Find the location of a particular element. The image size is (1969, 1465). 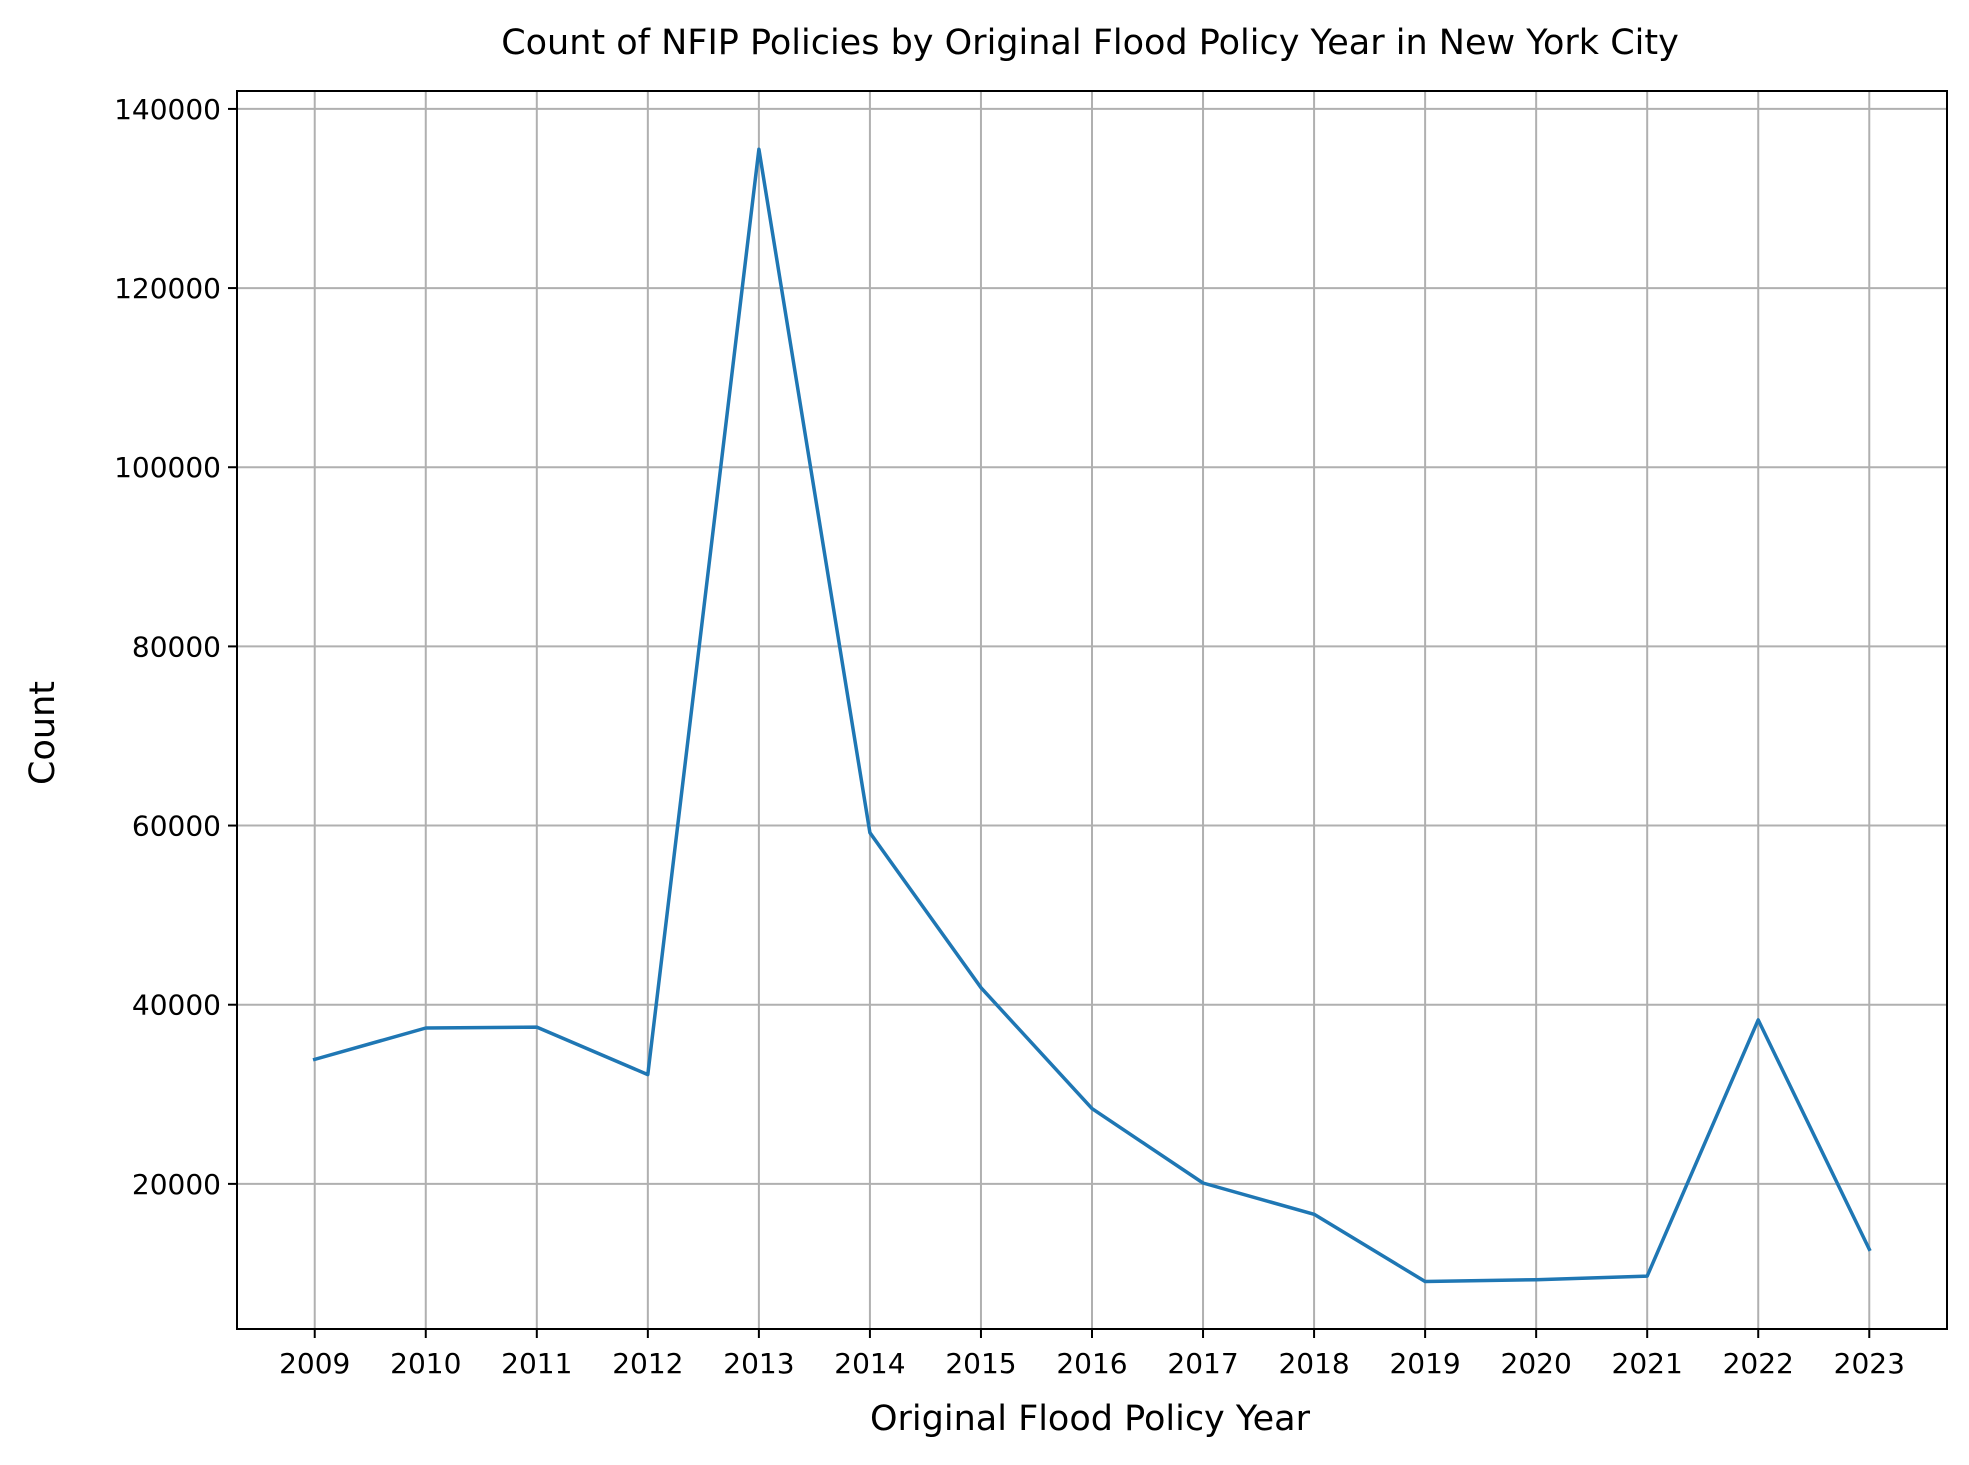

x-tick-label: 2009 is located at coordinates (314, 1363).